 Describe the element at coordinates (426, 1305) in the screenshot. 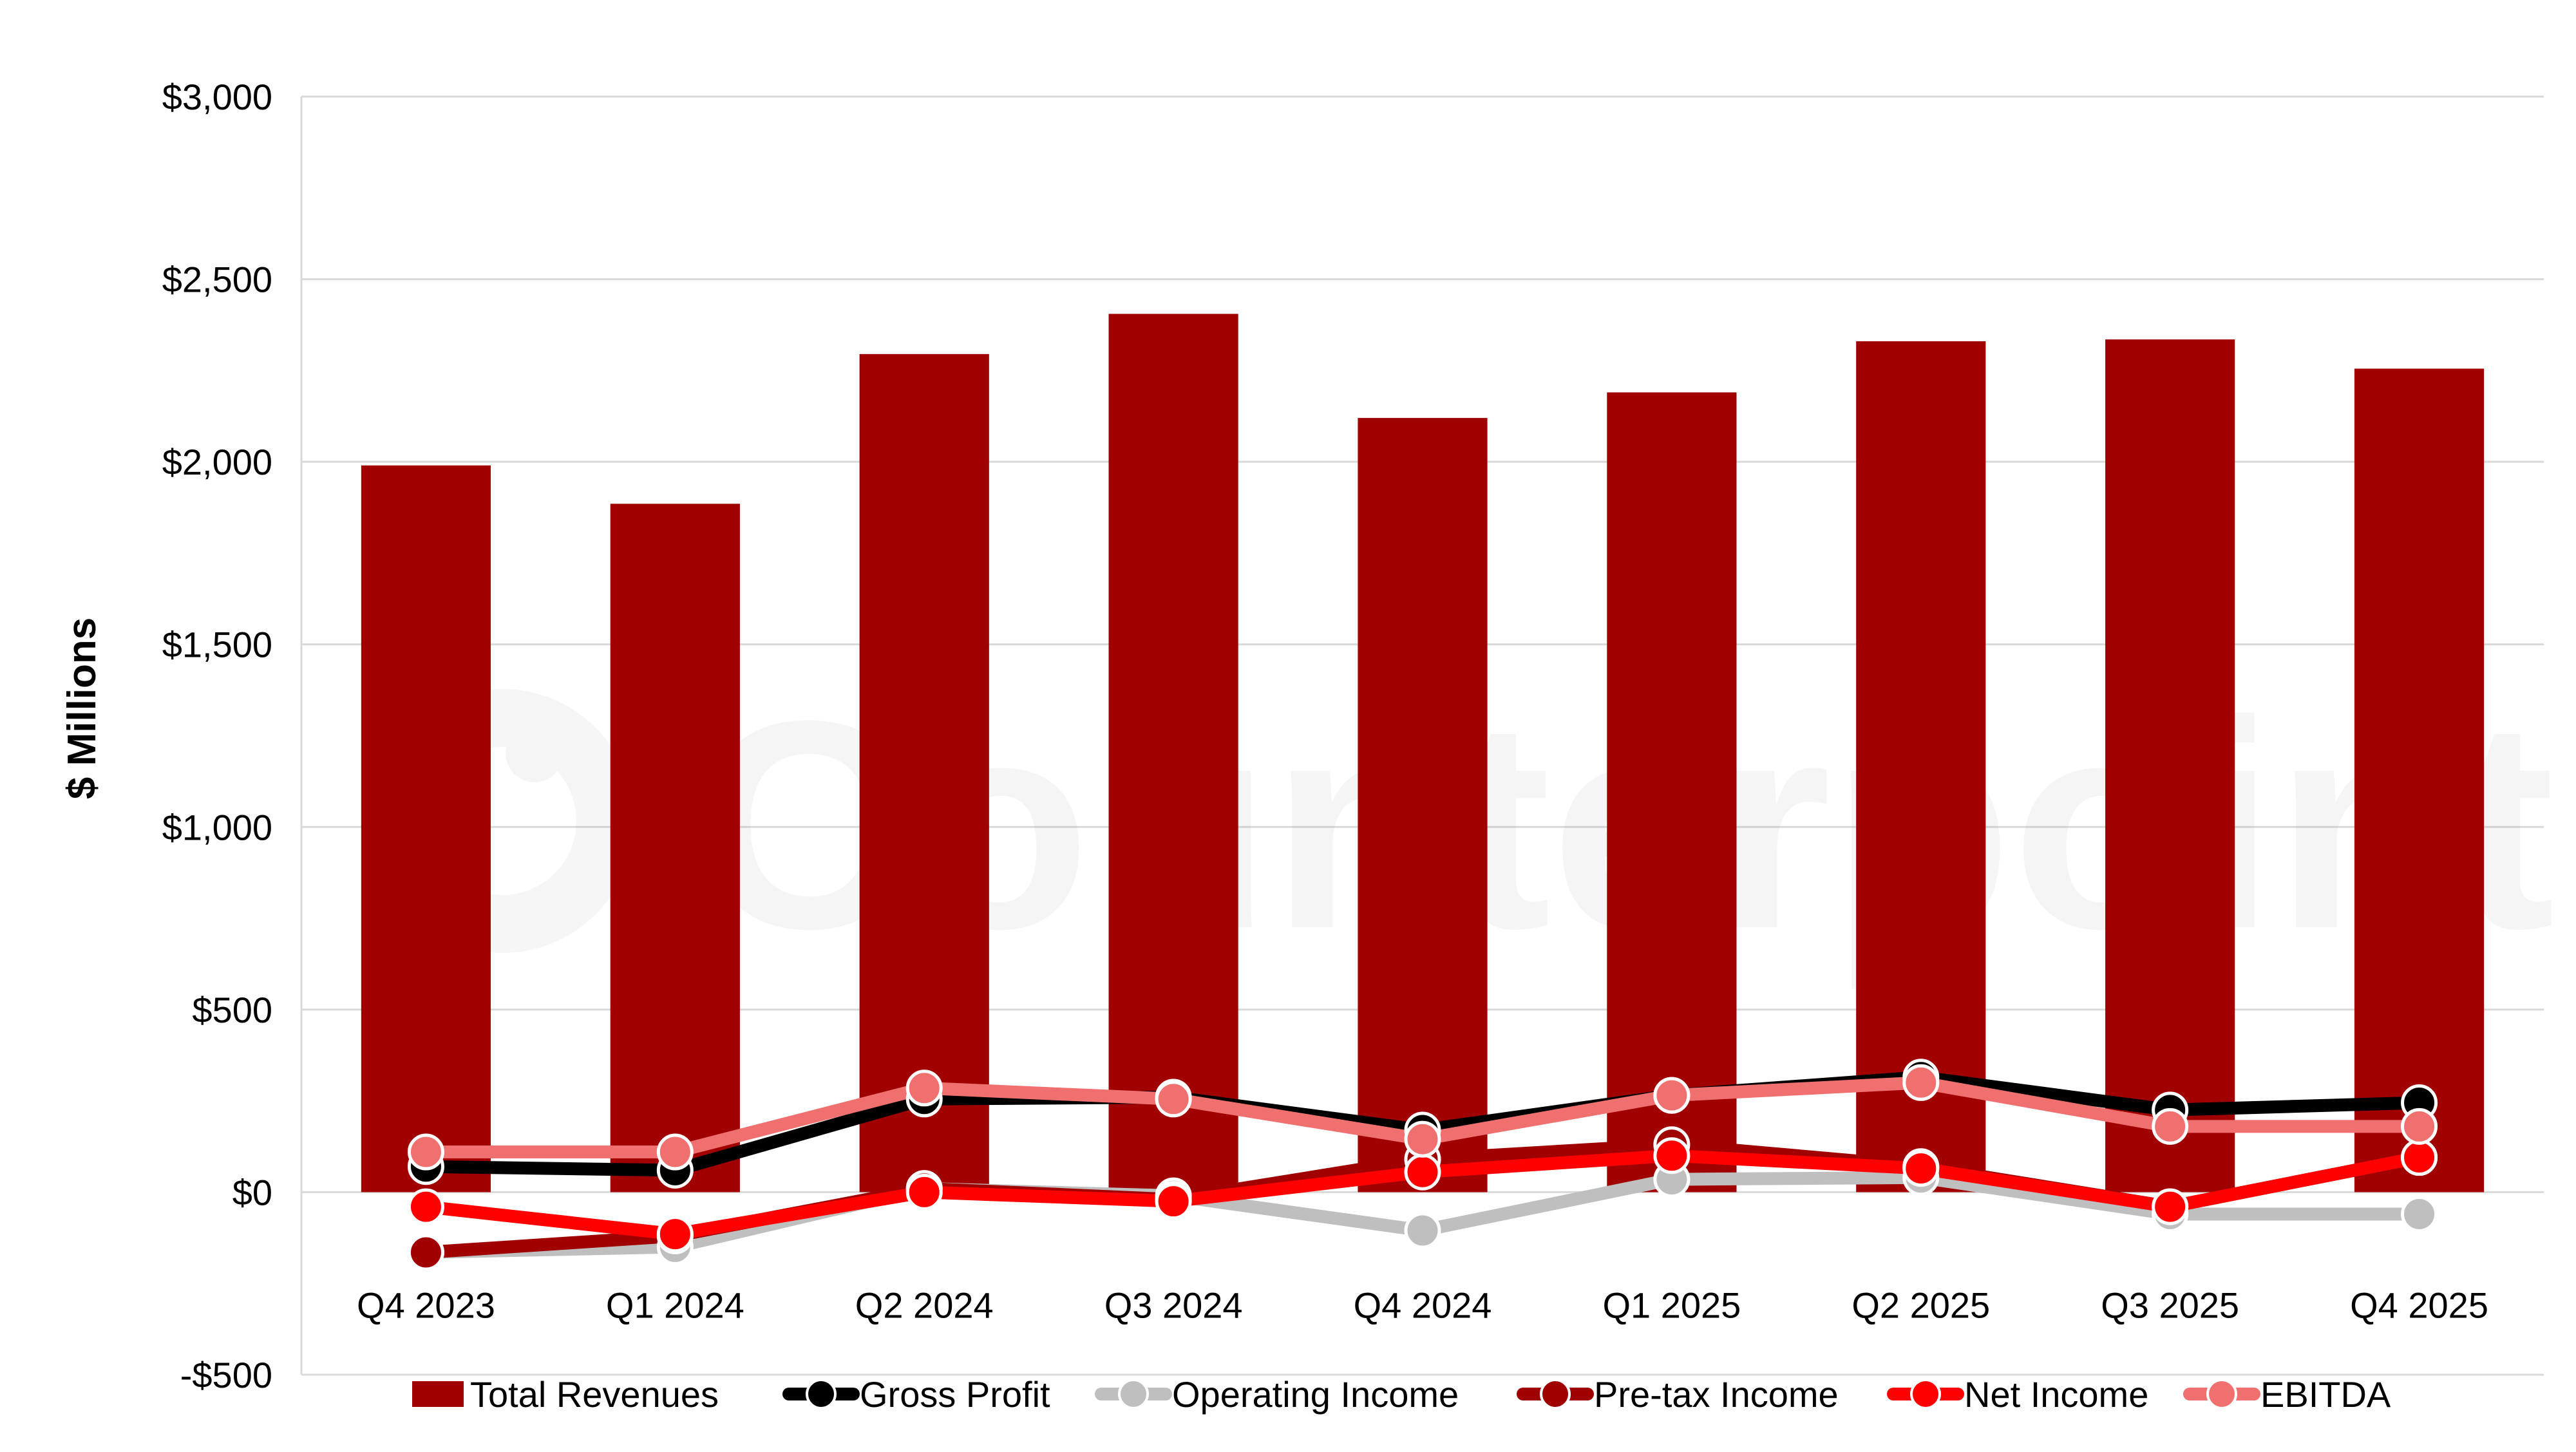

I see `x-tick-label: Q4 2023` at that location.